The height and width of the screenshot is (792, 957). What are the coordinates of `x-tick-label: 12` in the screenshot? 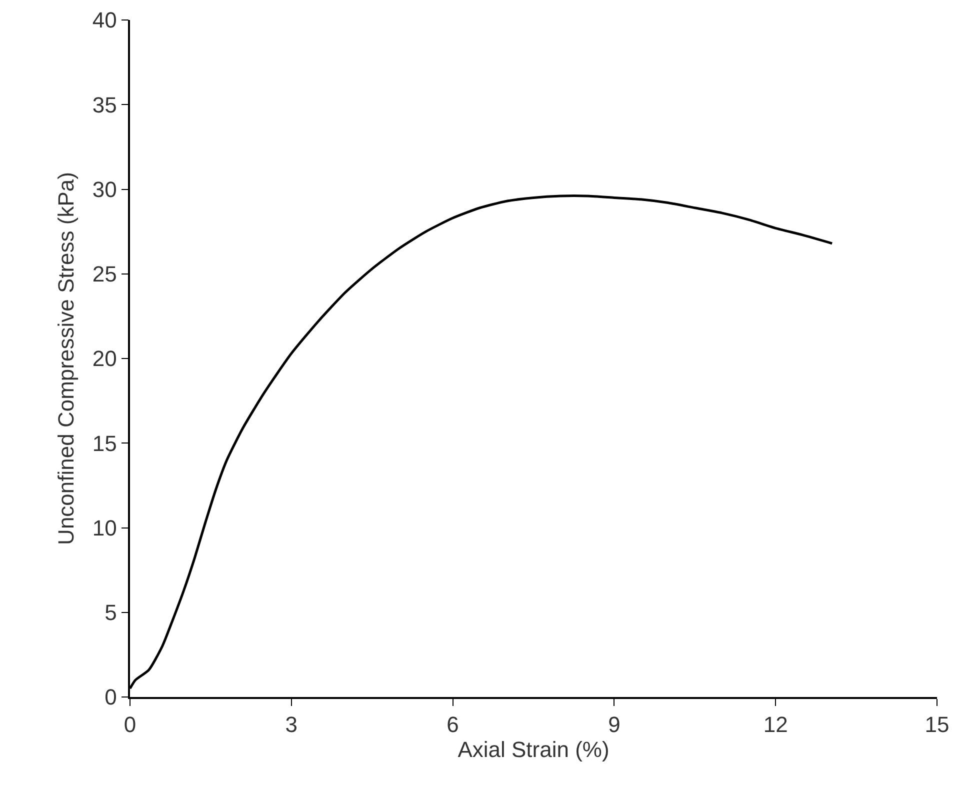 It's located at (775, 725).